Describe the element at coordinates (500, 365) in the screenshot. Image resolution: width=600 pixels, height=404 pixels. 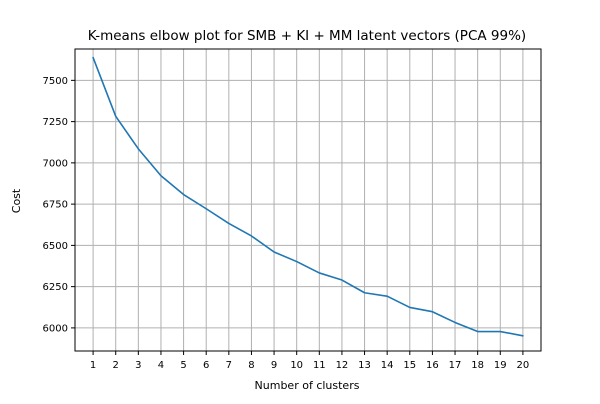
I see `x-tick-label: 19` at that location.